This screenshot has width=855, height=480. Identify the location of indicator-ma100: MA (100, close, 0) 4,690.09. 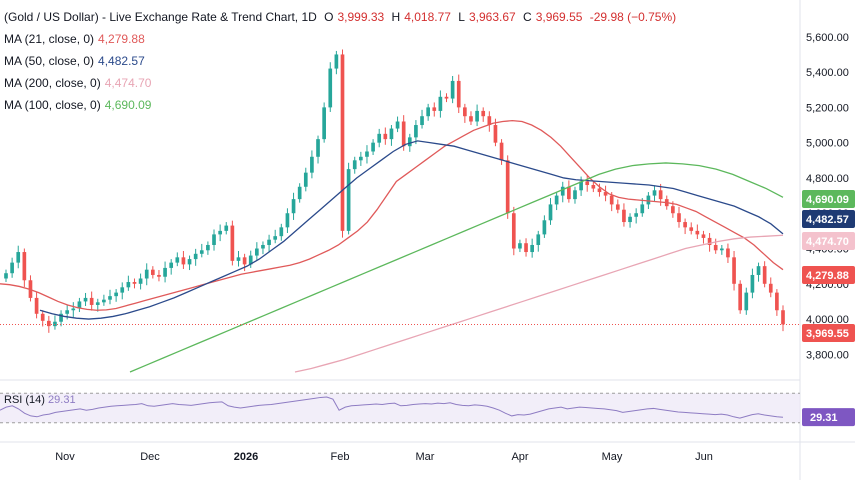
(79, 105).